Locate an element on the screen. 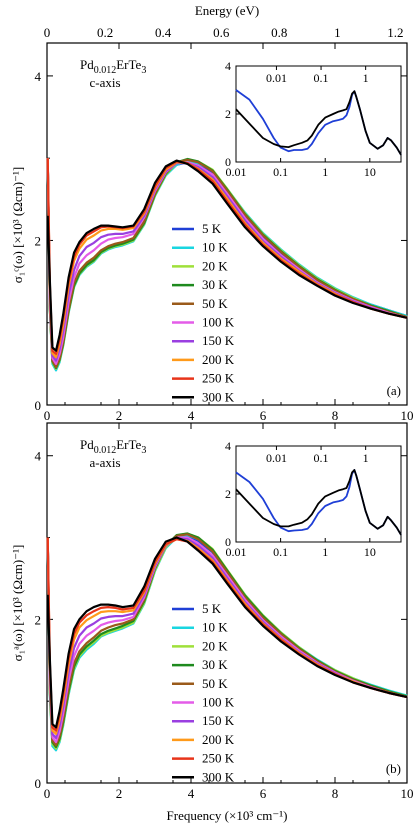  direction-label: a-axis is located at coordinates (104, 462).